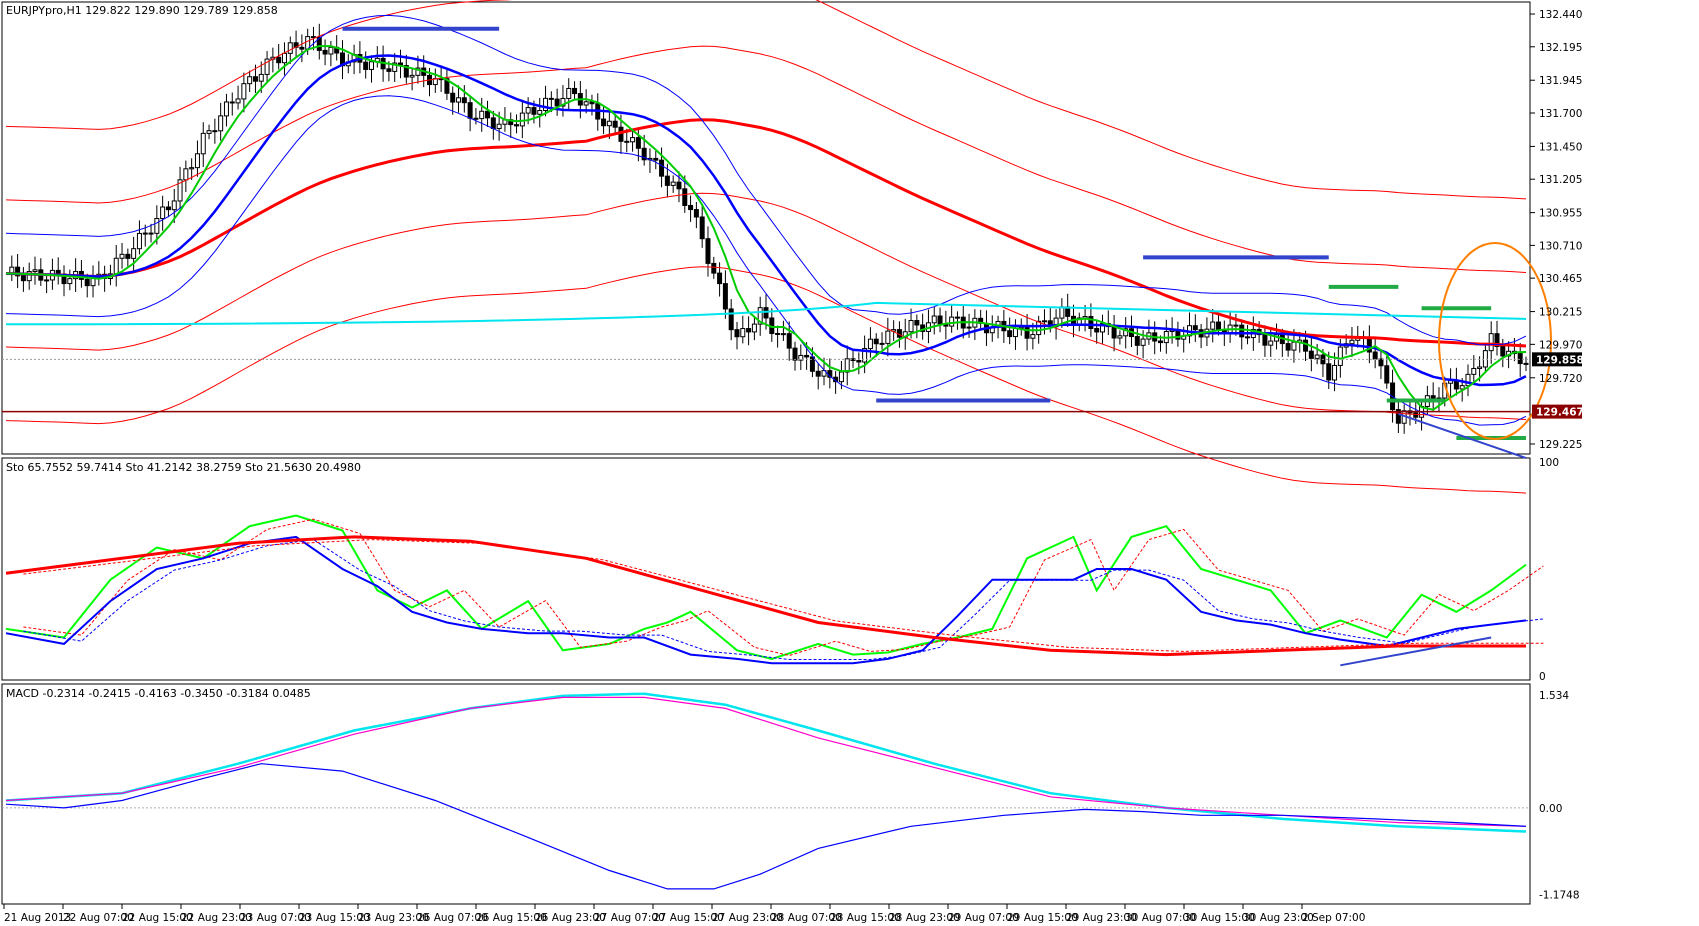  I want to click on sto-mid-blue-signal, so click(783, 599).